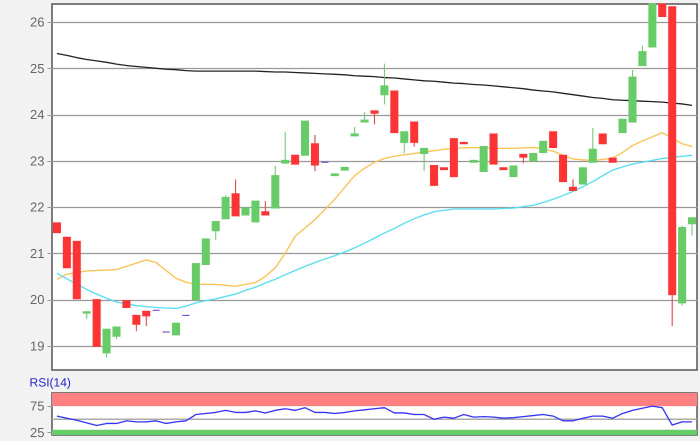  Describe the element at coordinates (50, 382) in the screenshot. I see `chart-title: RSI(14)` at that location.